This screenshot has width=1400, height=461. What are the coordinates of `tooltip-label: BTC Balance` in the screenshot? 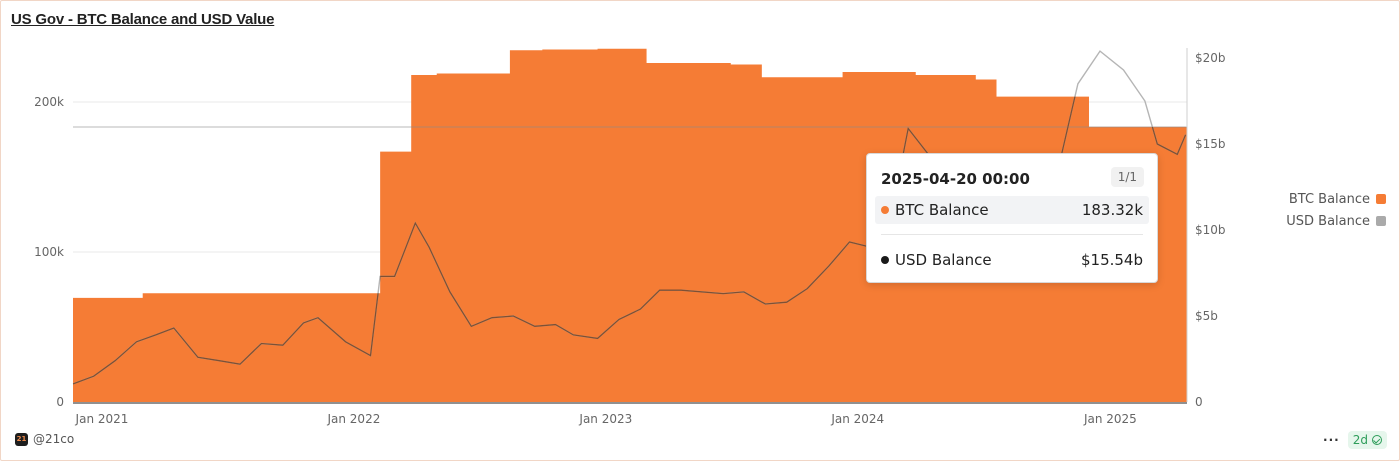 It's located at (942, 210).